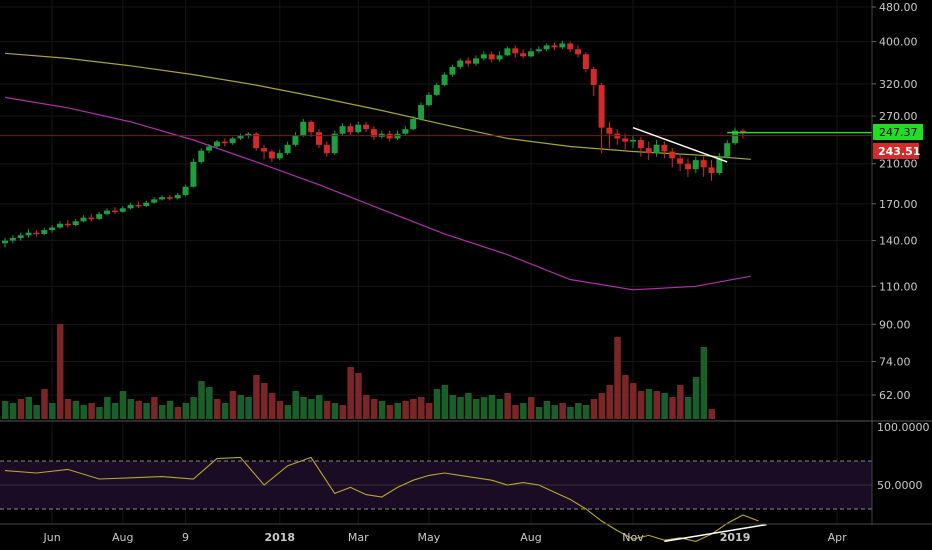 This screenshot has height=550, width=932. What do you see at coordinates (436, 485) in the screenshot?
I see `rsi-band` at bounding box center [436, 485].